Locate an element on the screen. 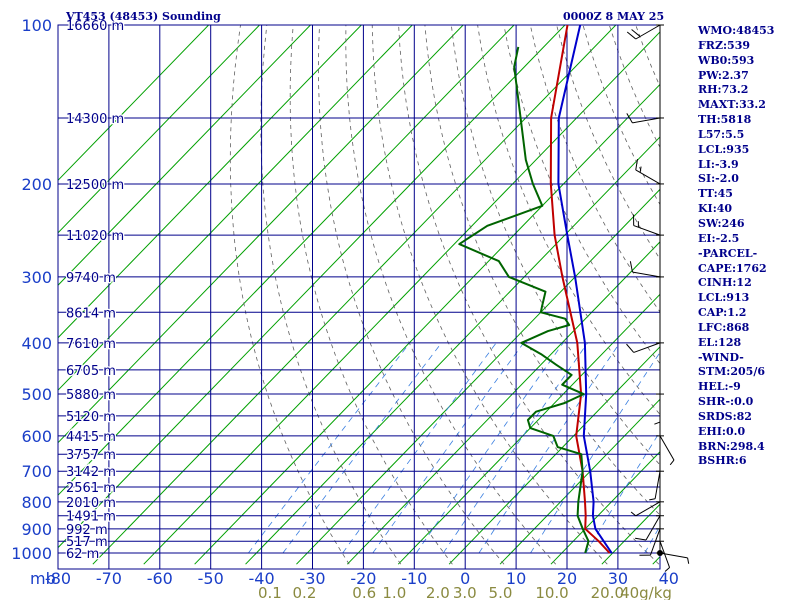  pressure-tick-label: 800 is located at coordinates (36, 502).